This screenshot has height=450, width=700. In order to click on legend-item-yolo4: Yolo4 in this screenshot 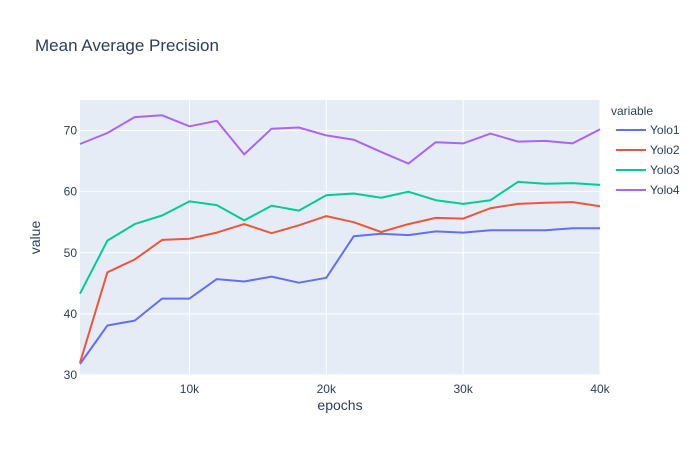, I will do `click(648, 190)`.